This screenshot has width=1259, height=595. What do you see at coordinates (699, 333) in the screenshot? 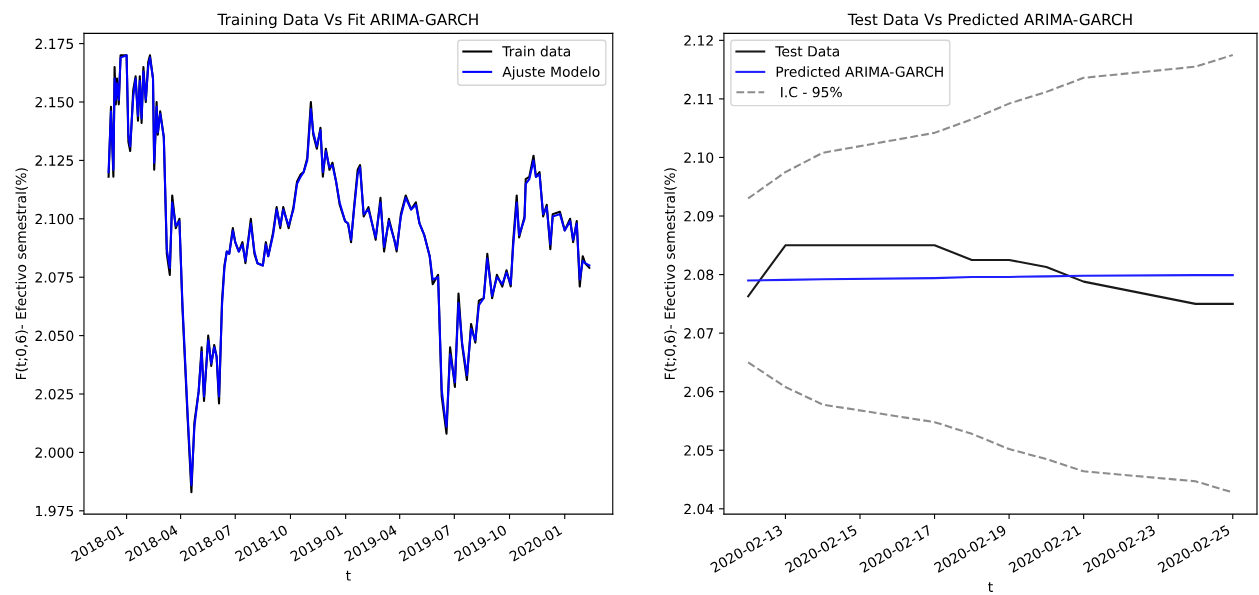
I see `y-tick-label: 2.07` at bounding box center [699, 333].